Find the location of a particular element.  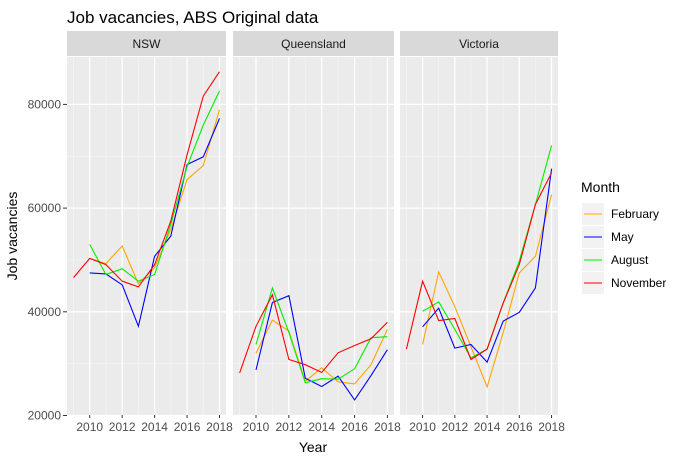

legend-label: November is located at coordinates (638, 283).